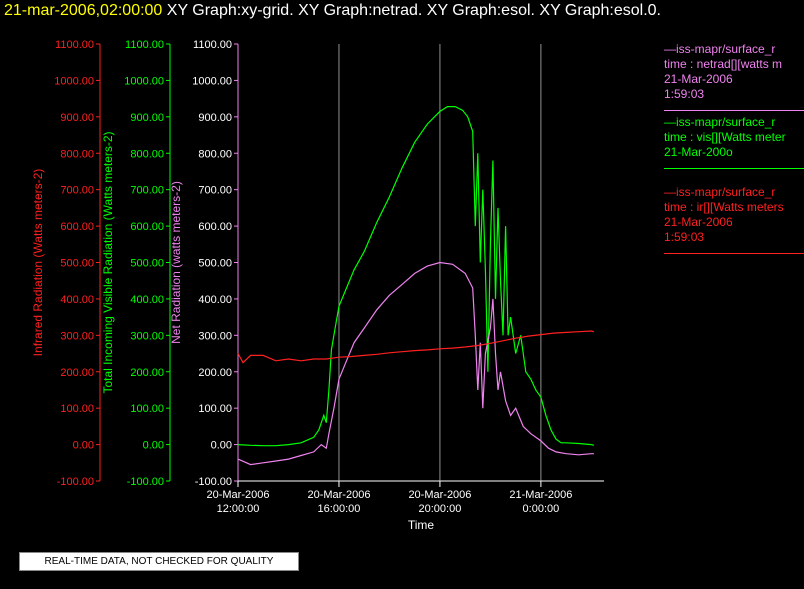  I want to click on y-axis-label: Infrared Radiation (Watts meters-2), so click(38, 263).